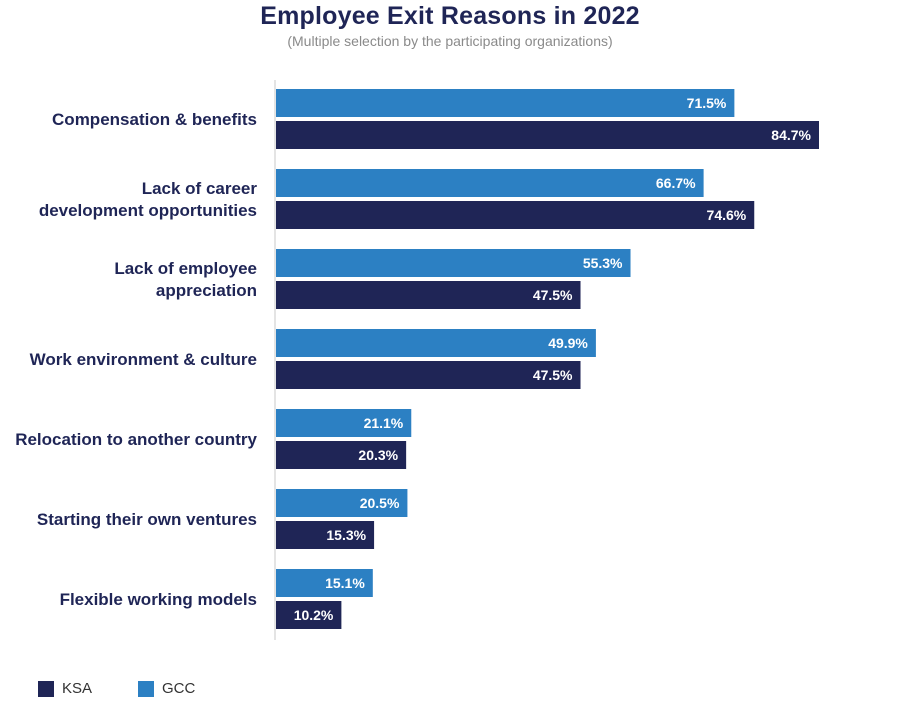 Image resolution: width=900 pixels, height=706 pixels. What do you see at coordinates (314, 615) in the screenshot?
I see `value-label-ksa: 10.2%` at bounding box center [314, 615].